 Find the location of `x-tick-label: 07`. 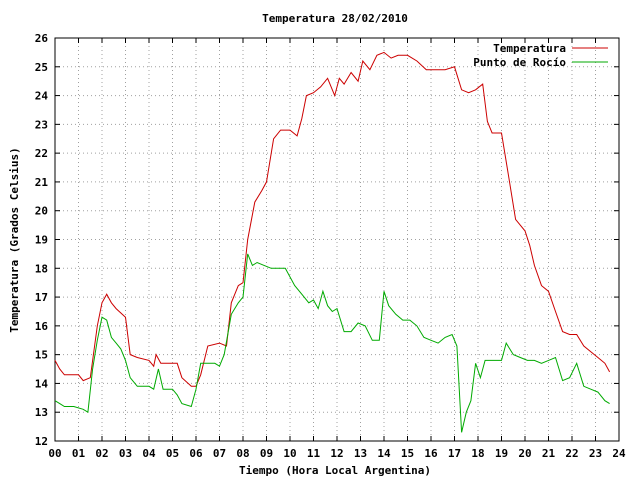

x-tick-label: 07 is located at coordinates (219, 453).